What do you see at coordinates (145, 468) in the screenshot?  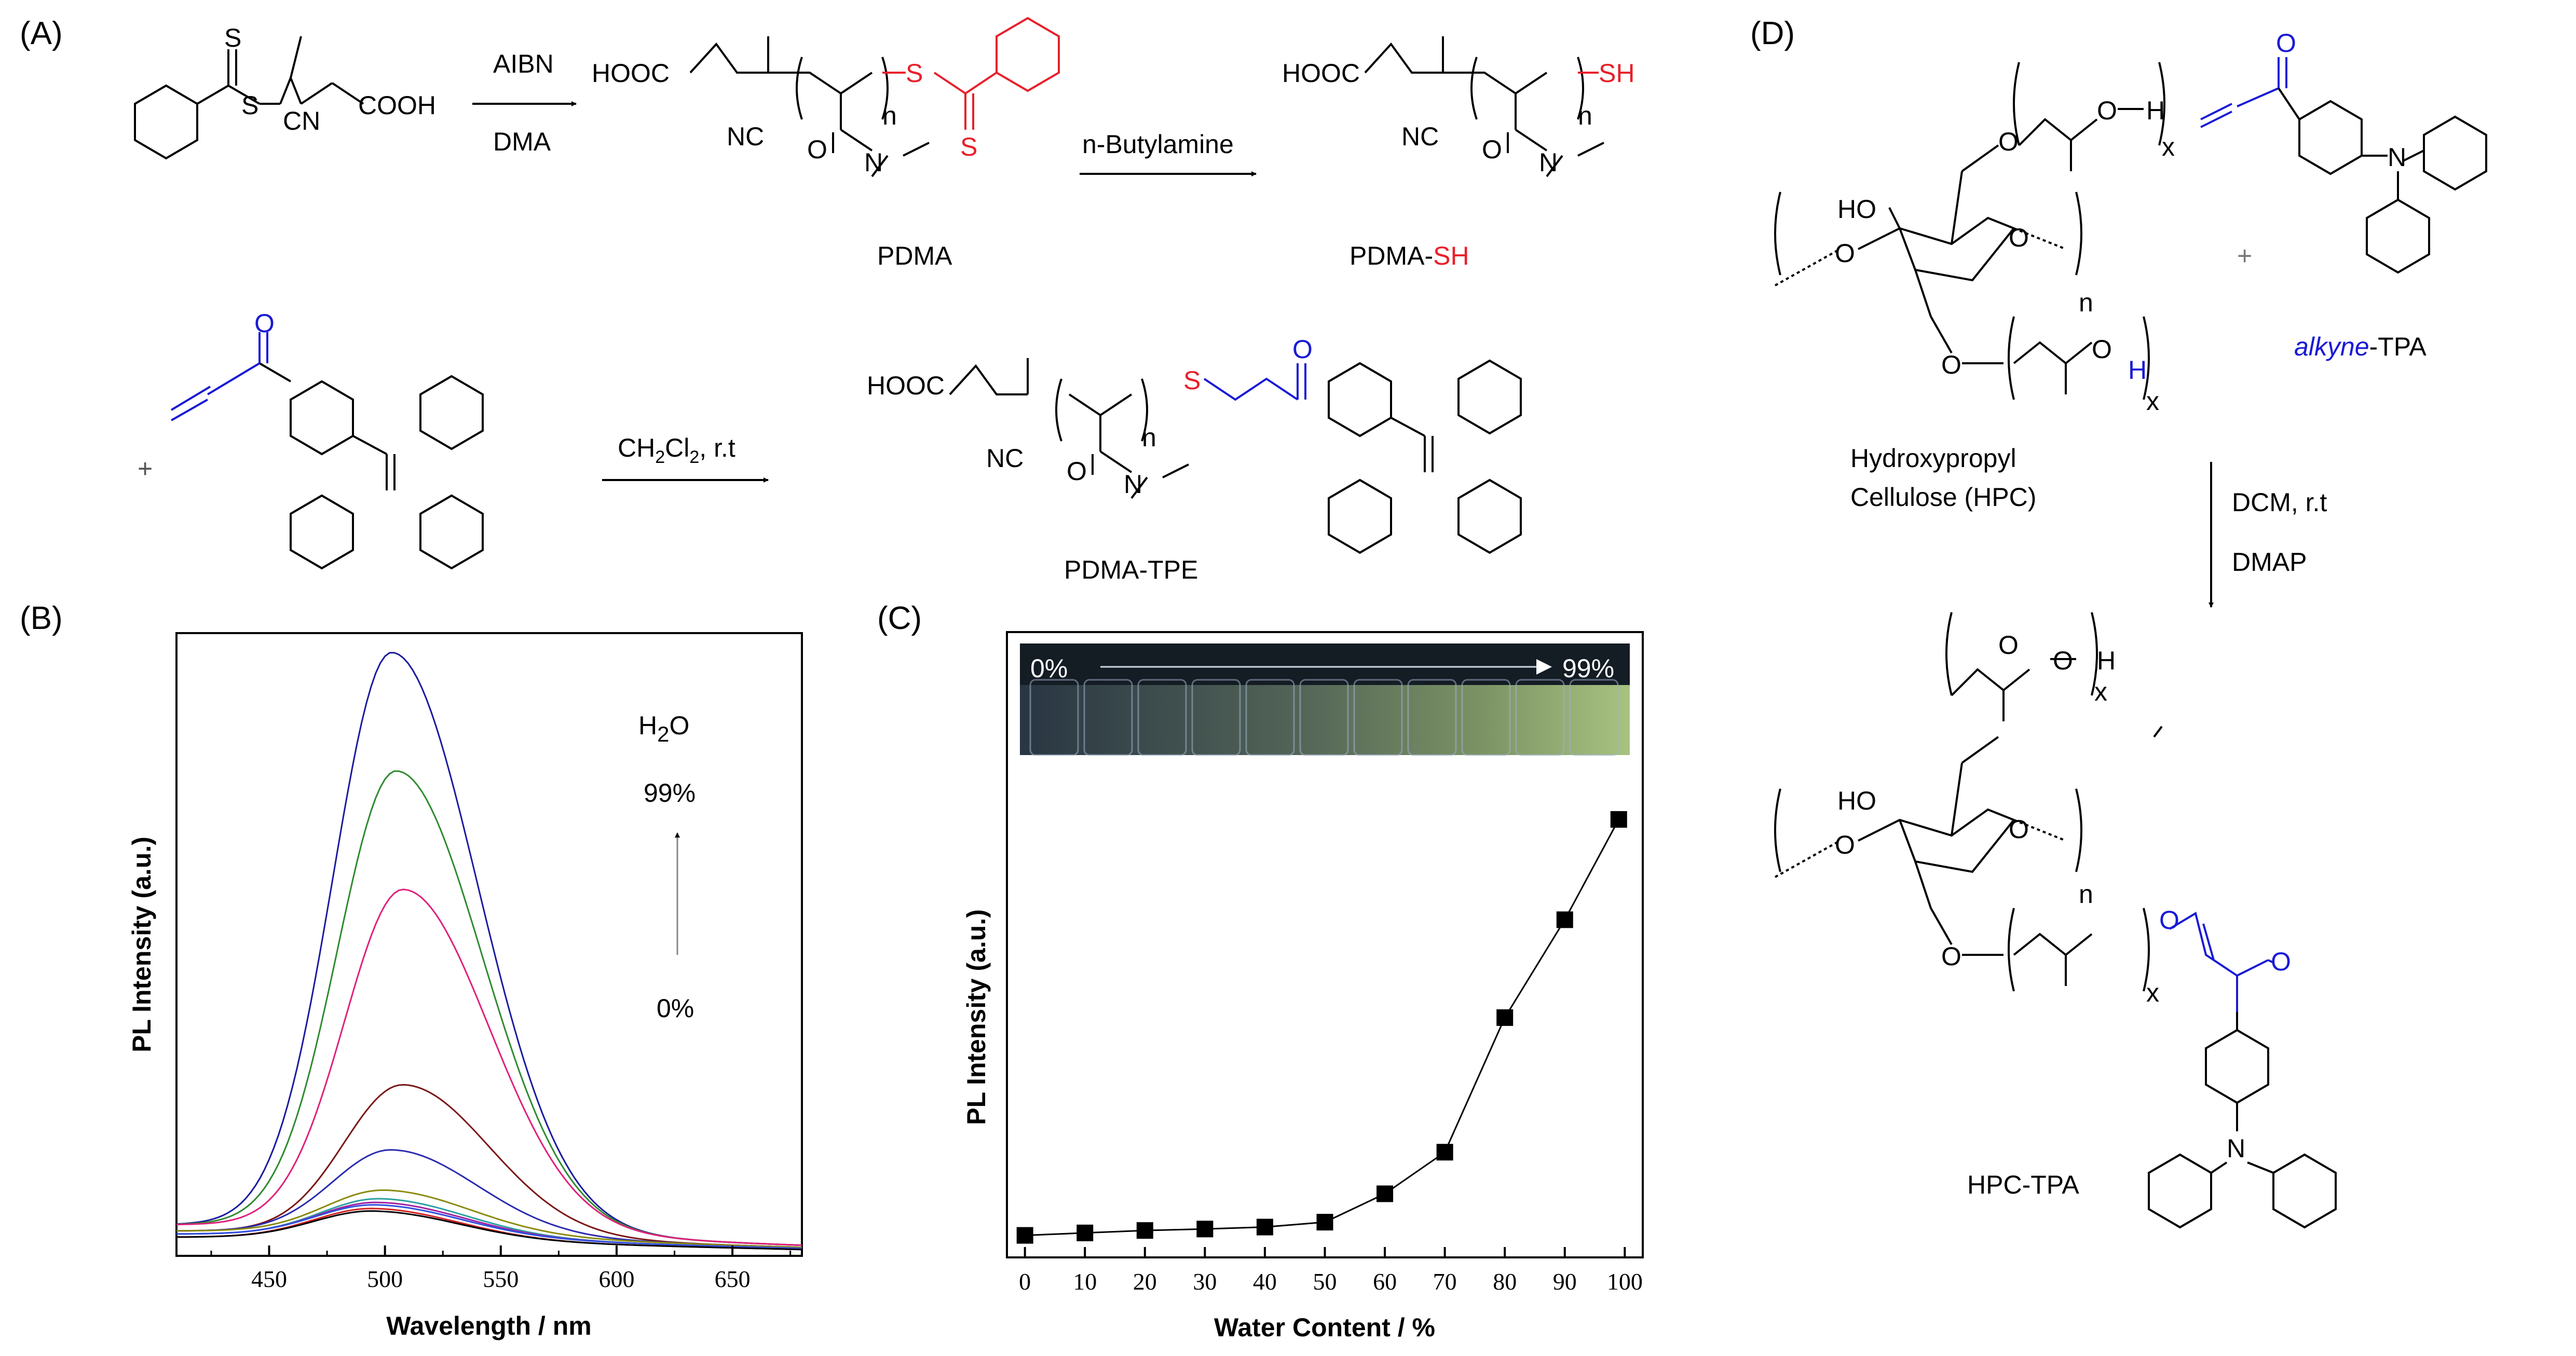 I see `plus-sign-a: +` at bounding box center [145, 468].